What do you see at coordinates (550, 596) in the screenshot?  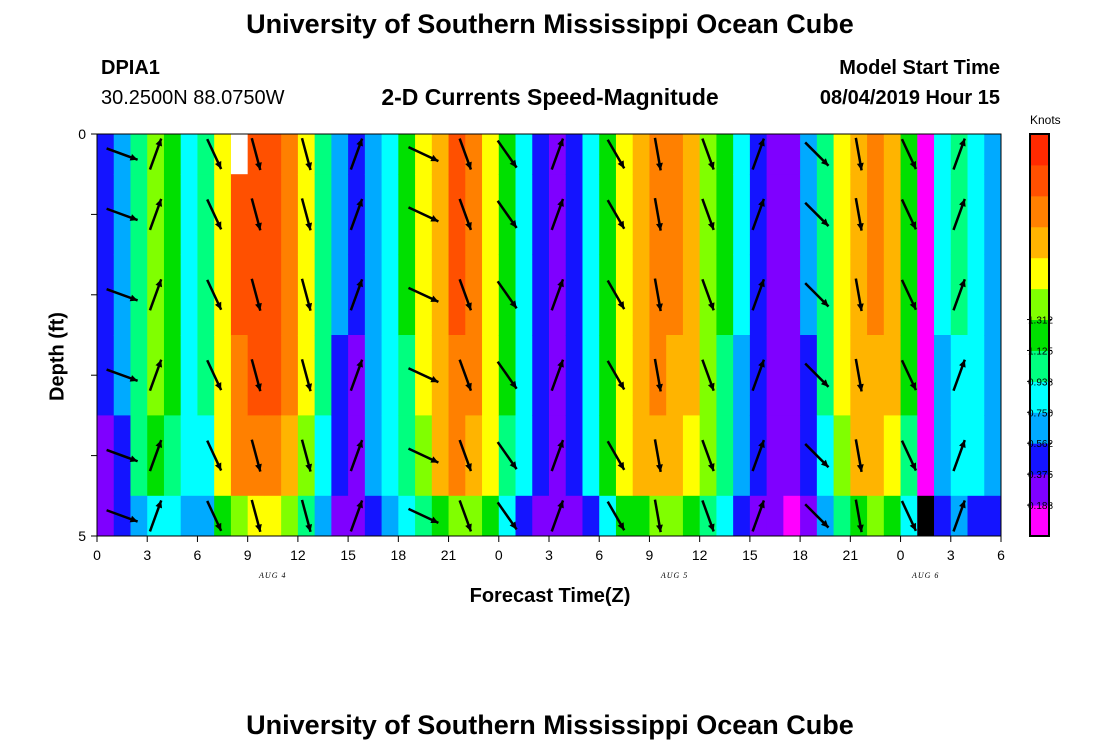 I see `x-axis-title: Forecast Time(Z)` at bounding box center [550, 596].